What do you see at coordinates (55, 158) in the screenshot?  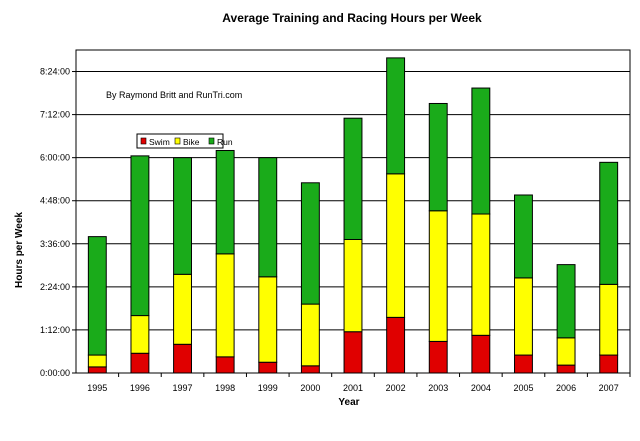 I see `y-tick-label: 6:00:00` at bounding box center [55, 158].